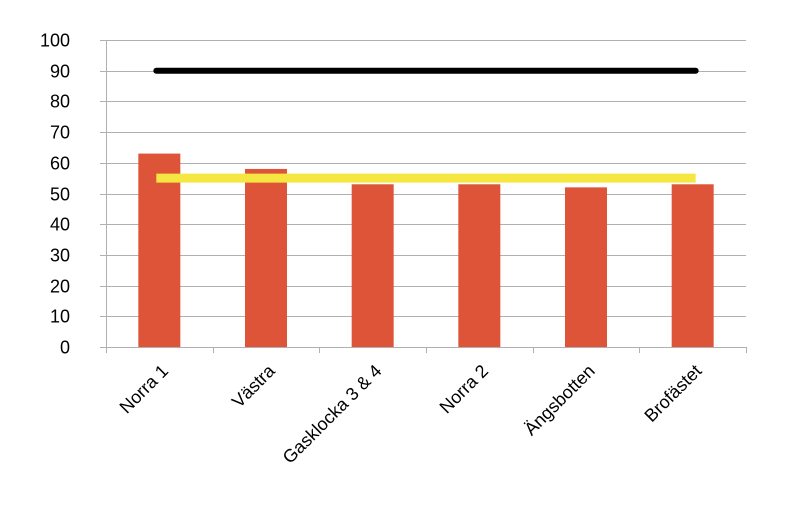 This screenshot has height=505, width=800. I want to click on y-tick-label: 90, so click(60, 72).